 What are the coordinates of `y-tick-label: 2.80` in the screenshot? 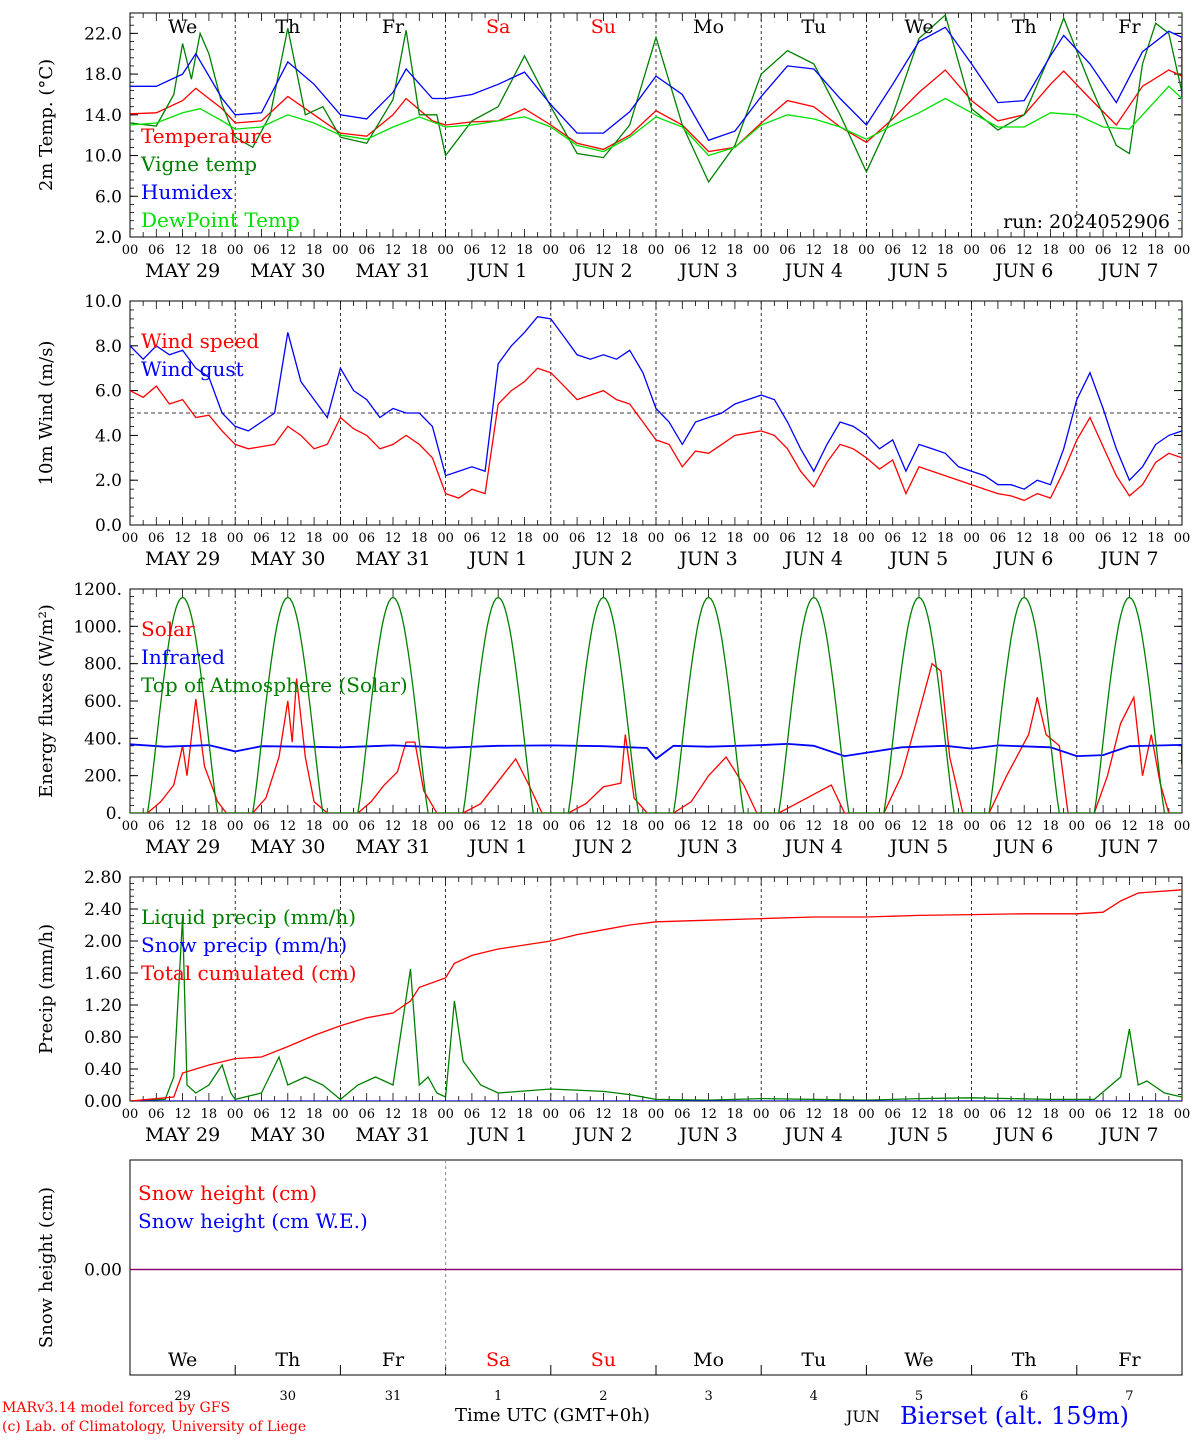 It's located at (103, 878).